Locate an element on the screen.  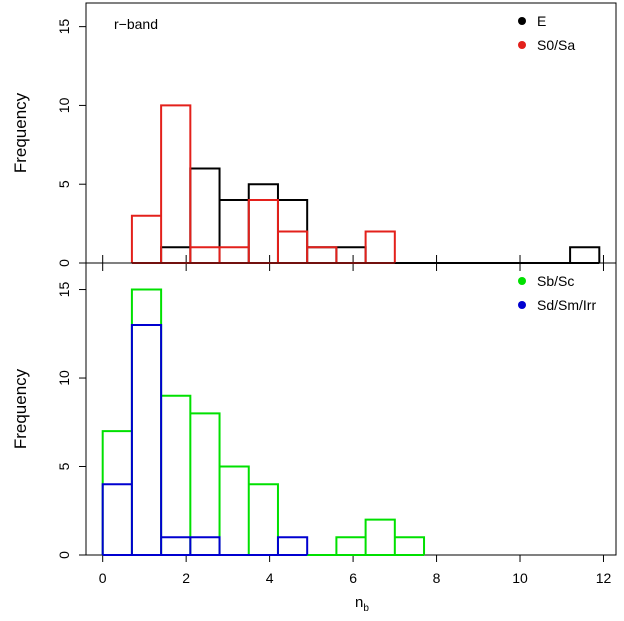
x-axis-title: nb is located at coordinates (362, 604).